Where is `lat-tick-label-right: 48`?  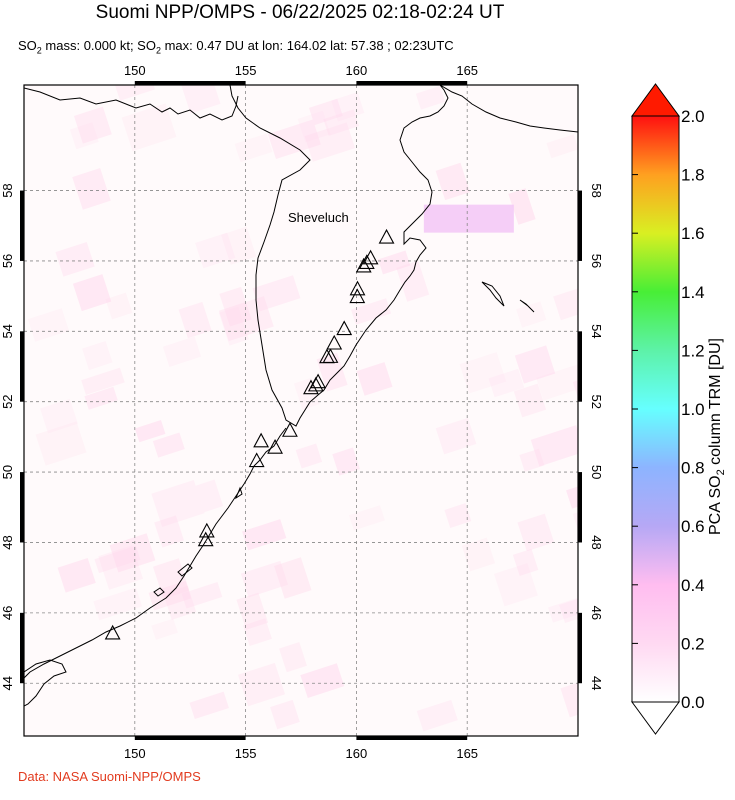
lat-tick-label-right: 48 is located at coordinates (596, 542).